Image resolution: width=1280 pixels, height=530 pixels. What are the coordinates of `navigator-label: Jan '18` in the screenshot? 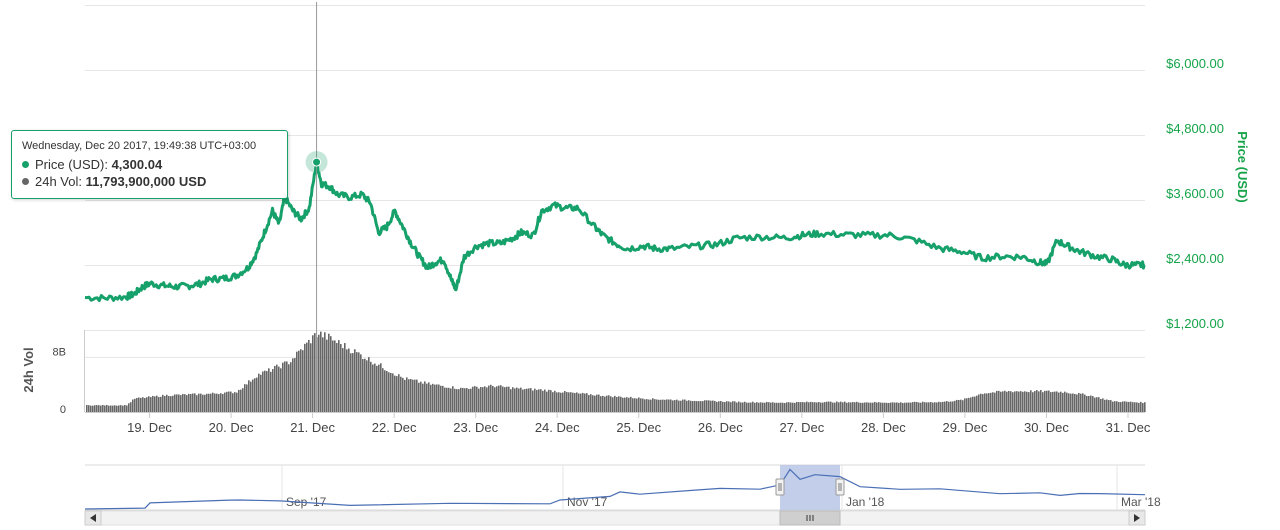 It's located at (865, 502).